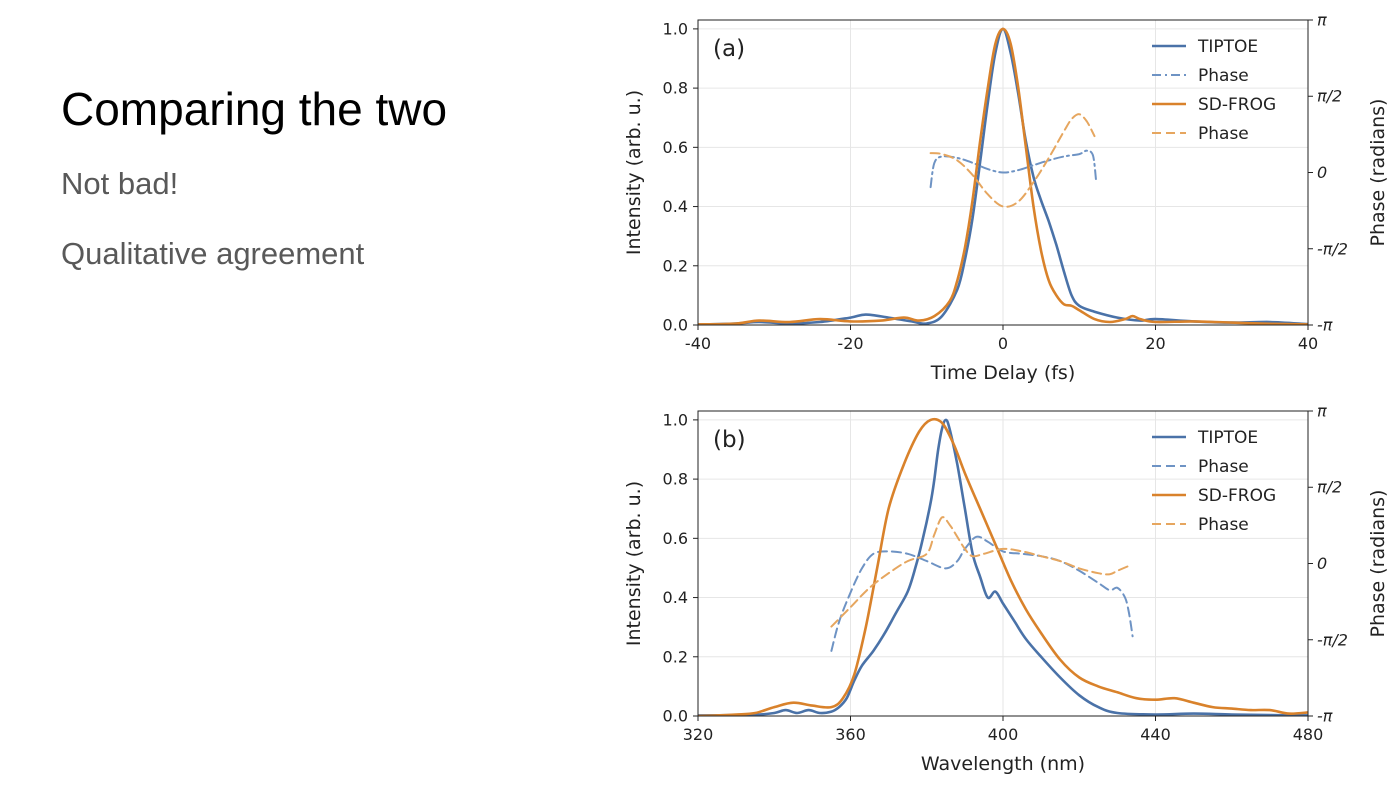  I want to click on bullet-qualitative-agreement: Qualitative agreement, so click(213, 253).